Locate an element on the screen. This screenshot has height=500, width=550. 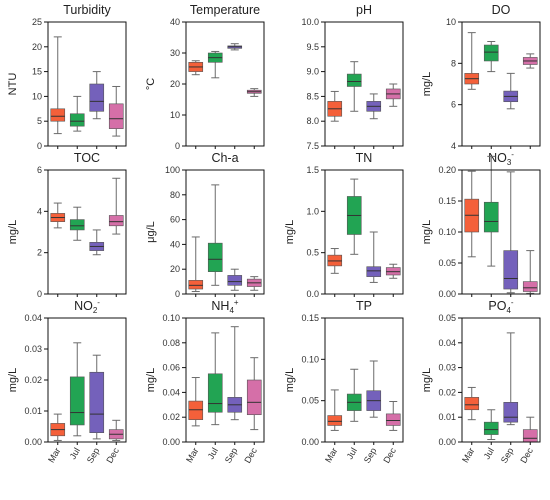
panel-title: Temperature is located at coordinates (225, 10).